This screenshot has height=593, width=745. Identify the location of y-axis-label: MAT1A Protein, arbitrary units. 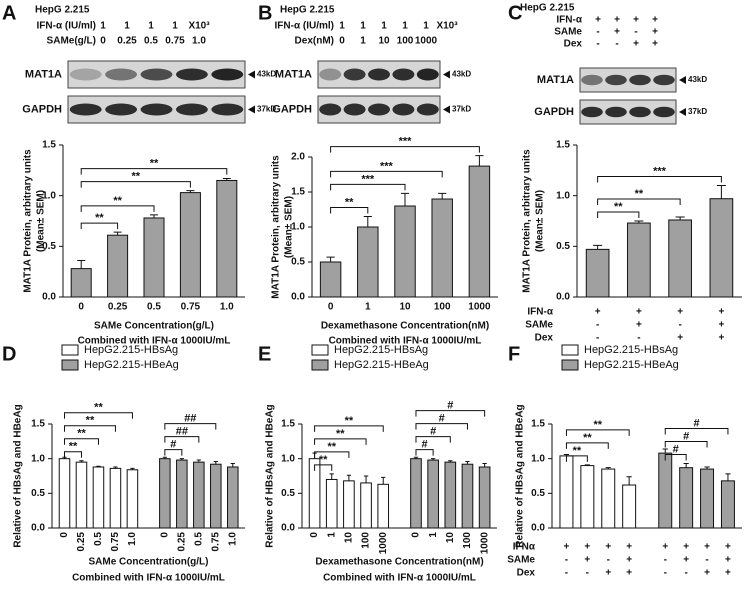
(276, 227).